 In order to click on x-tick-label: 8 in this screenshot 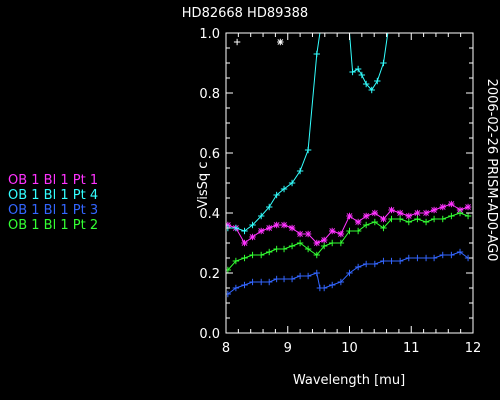, I will do `click(226, 348)`.